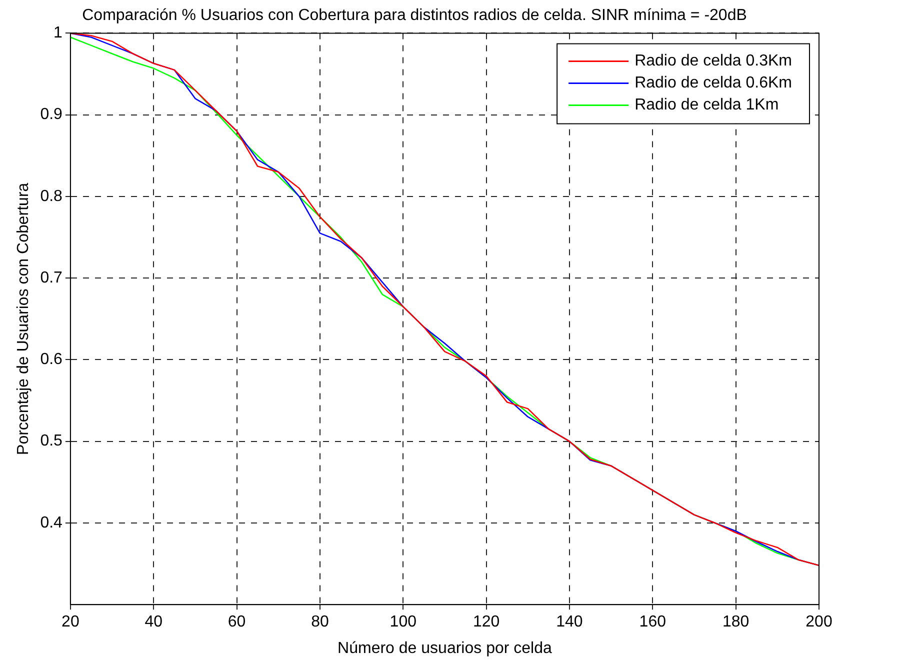 The height and width of the screenshot is (667, 904). Describe the element at coordinates (51, 441) in the screenshot. I see `y-tick-label: 0.5` at that location.